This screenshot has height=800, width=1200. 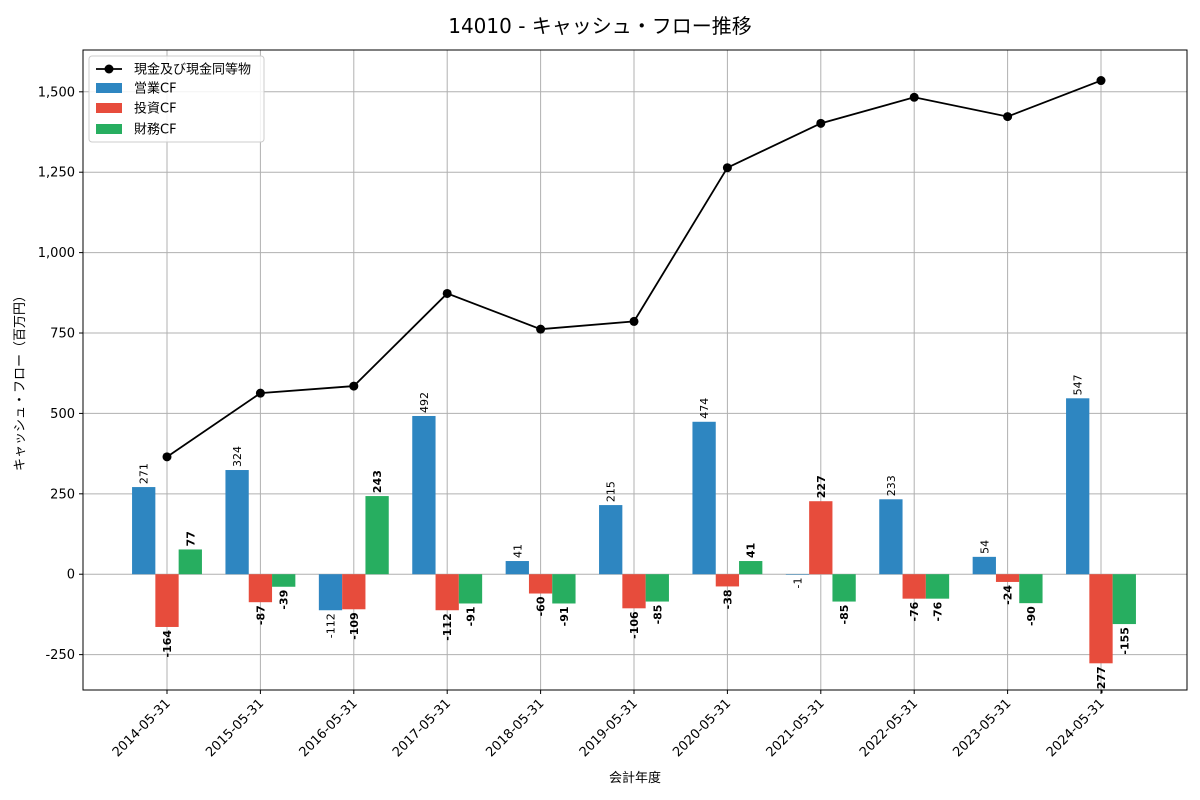 I want to click on x-tick-label: 2014-05-31, so click(x=142, y=728).